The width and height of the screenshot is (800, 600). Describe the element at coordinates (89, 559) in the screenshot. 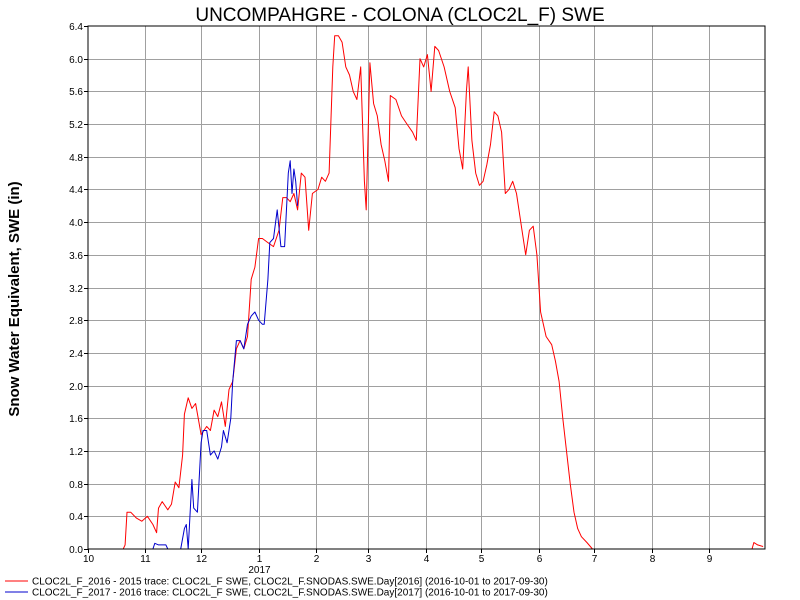

I see `x-tick-label: 10` at that location.